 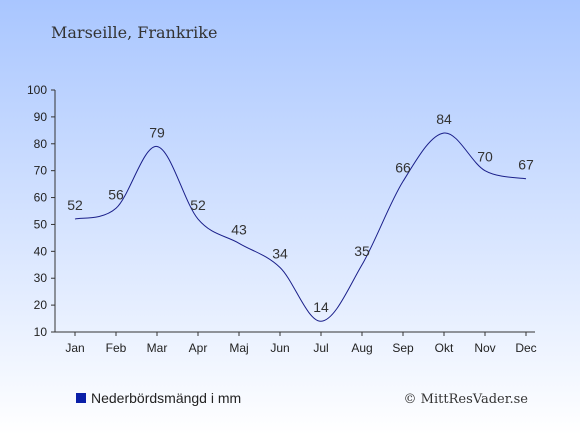 What do you see at coordinates (238, 348) in the screenshot?
I see `x-tick-label: Maj` at bounding box center [238, 348].